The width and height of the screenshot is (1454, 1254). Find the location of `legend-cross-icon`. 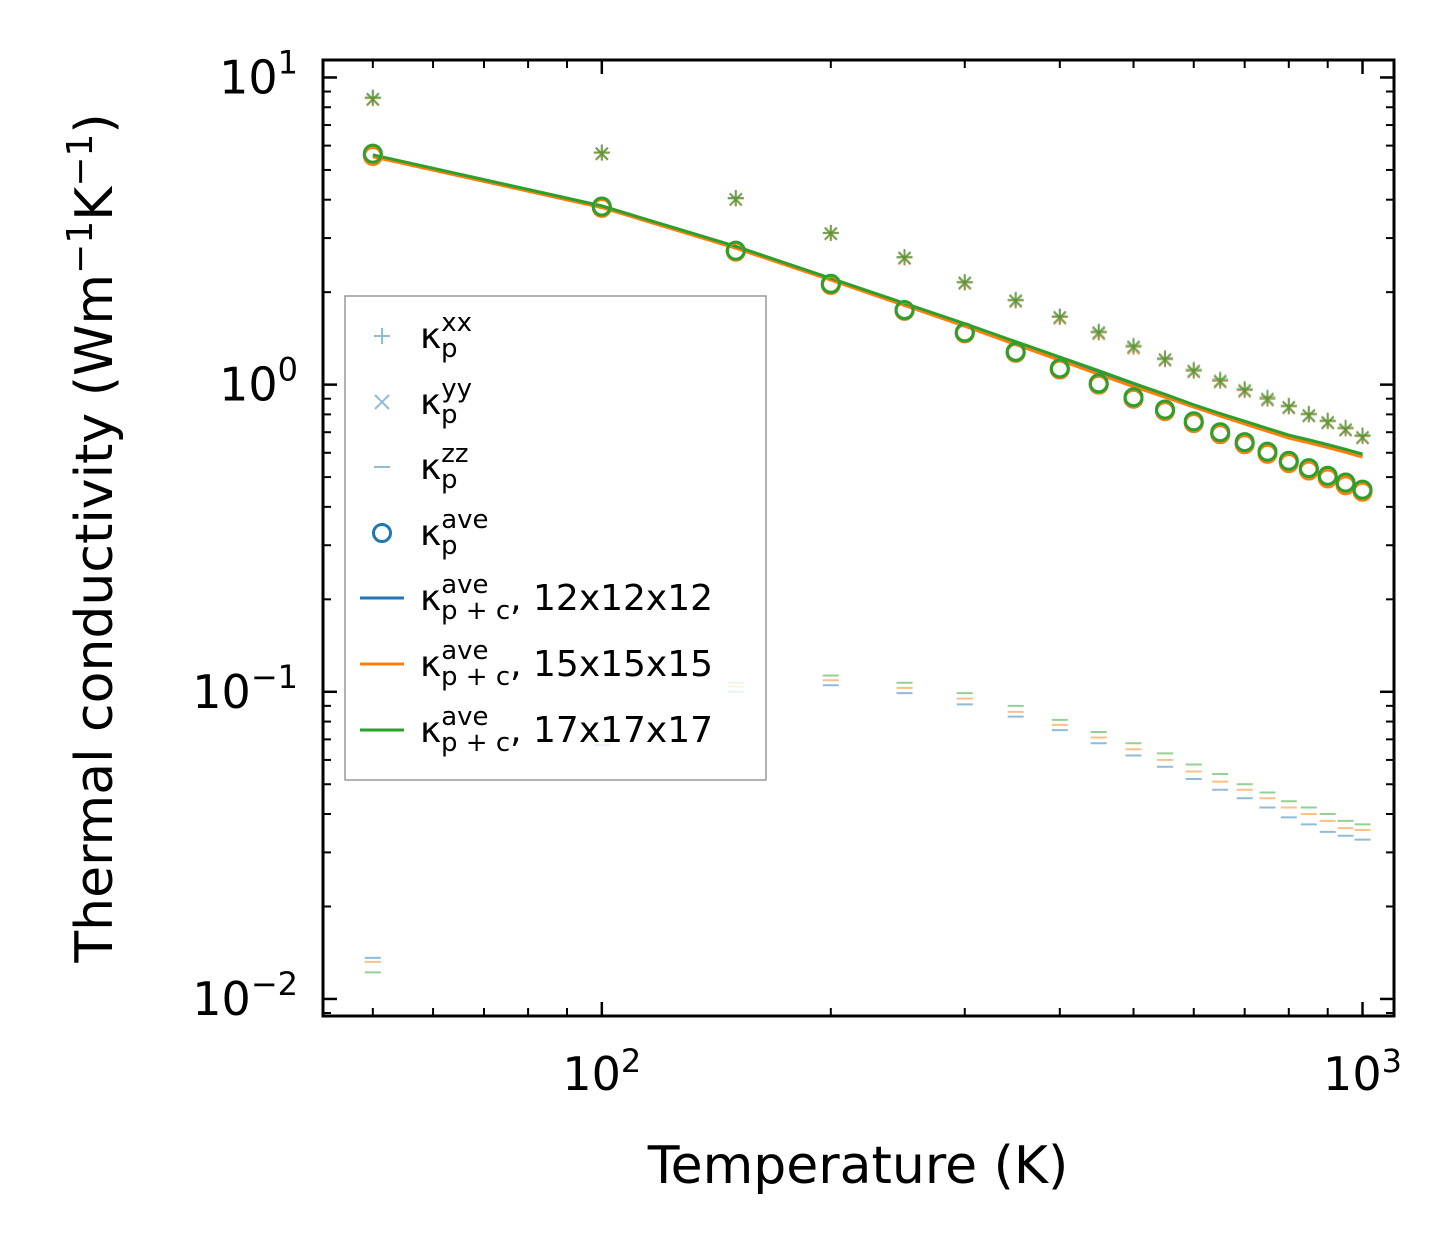

legend-cross-icon is located at coordinates (382, 402).